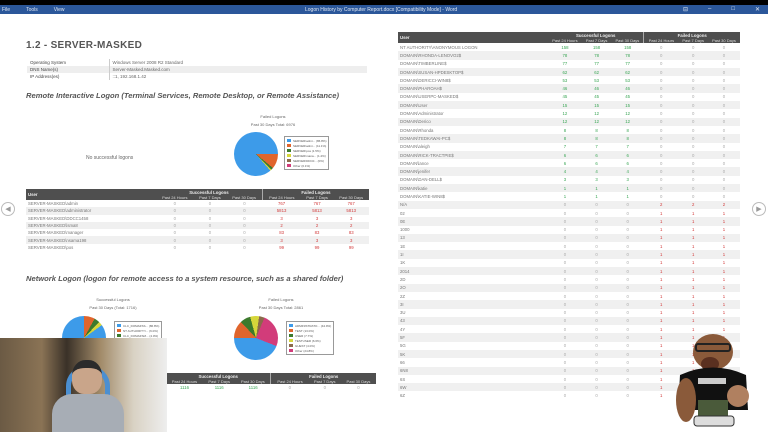 The height and width of the screenshot is (432, 768). I want to click on network-failed-pie, so click(256, 338).